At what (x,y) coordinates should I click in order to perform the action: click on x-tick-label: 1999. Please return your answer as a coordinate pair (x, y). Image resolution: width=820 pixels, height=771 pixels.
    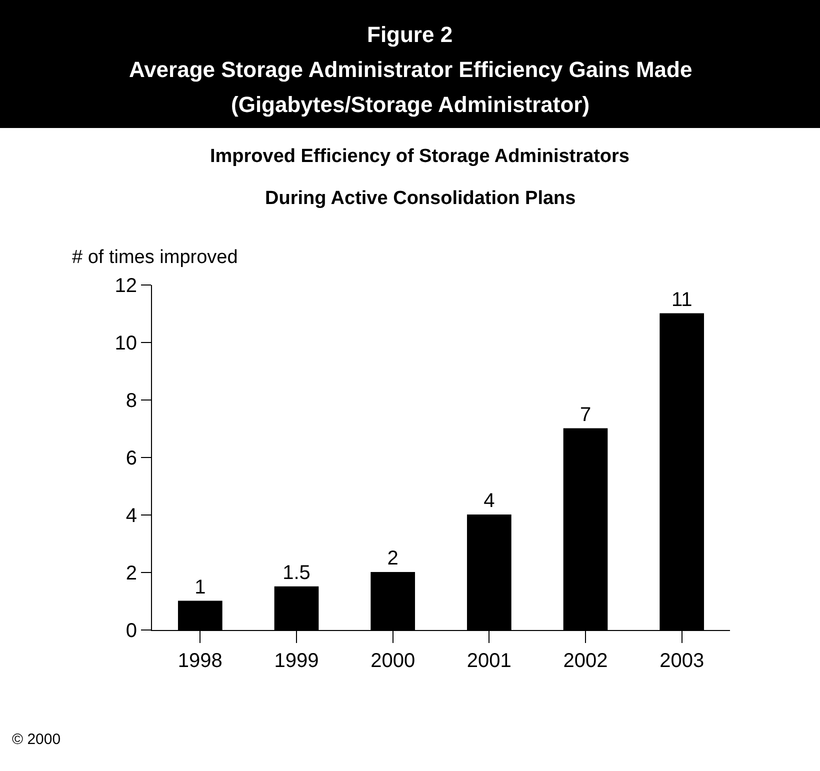
    Looking at the image, I should click on (296, 661).